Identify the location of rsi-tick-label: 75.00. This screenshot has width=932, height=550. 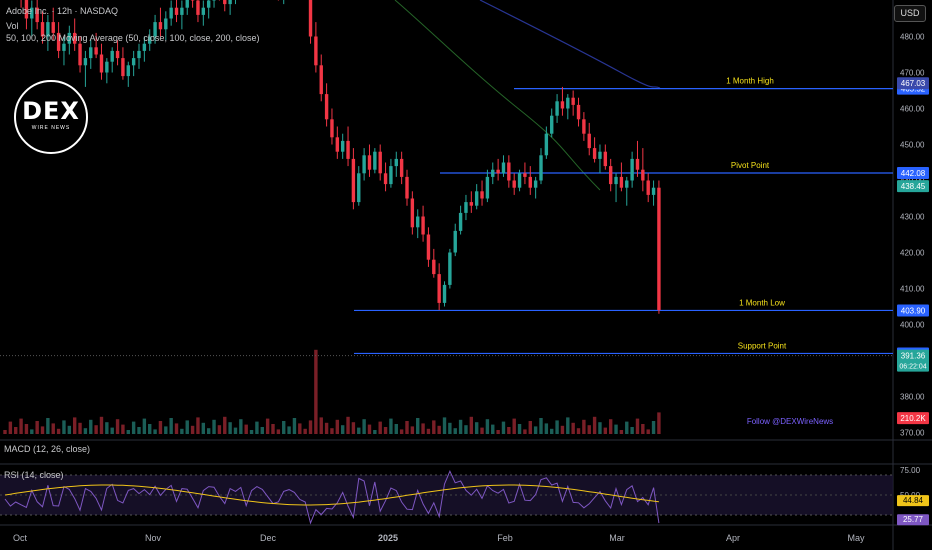
(910, 470).